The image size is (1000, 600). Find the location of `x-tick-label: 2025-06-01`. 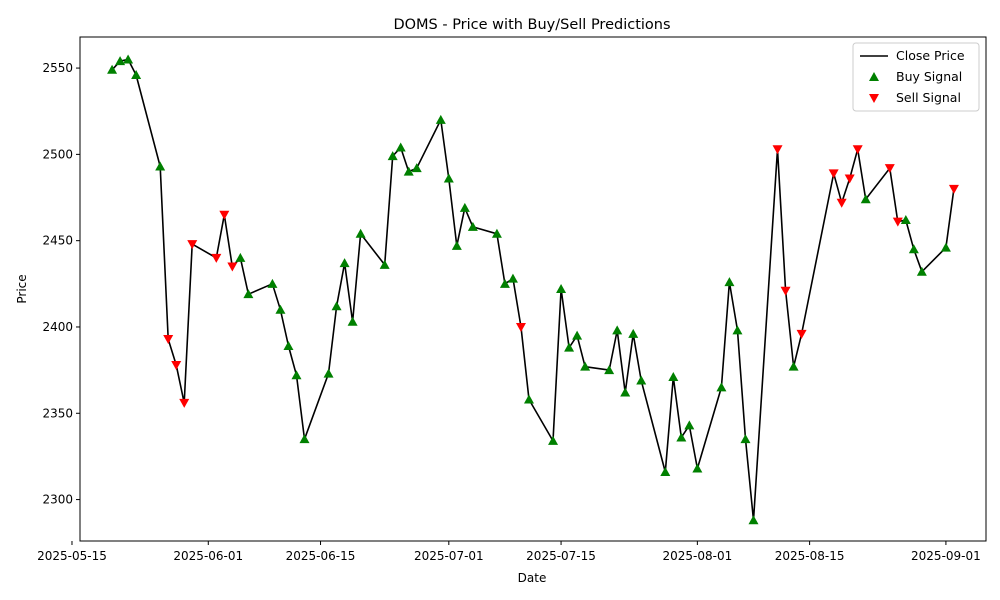

x-tick-label: 2025-06-01 is located at coordinates (208, 556).